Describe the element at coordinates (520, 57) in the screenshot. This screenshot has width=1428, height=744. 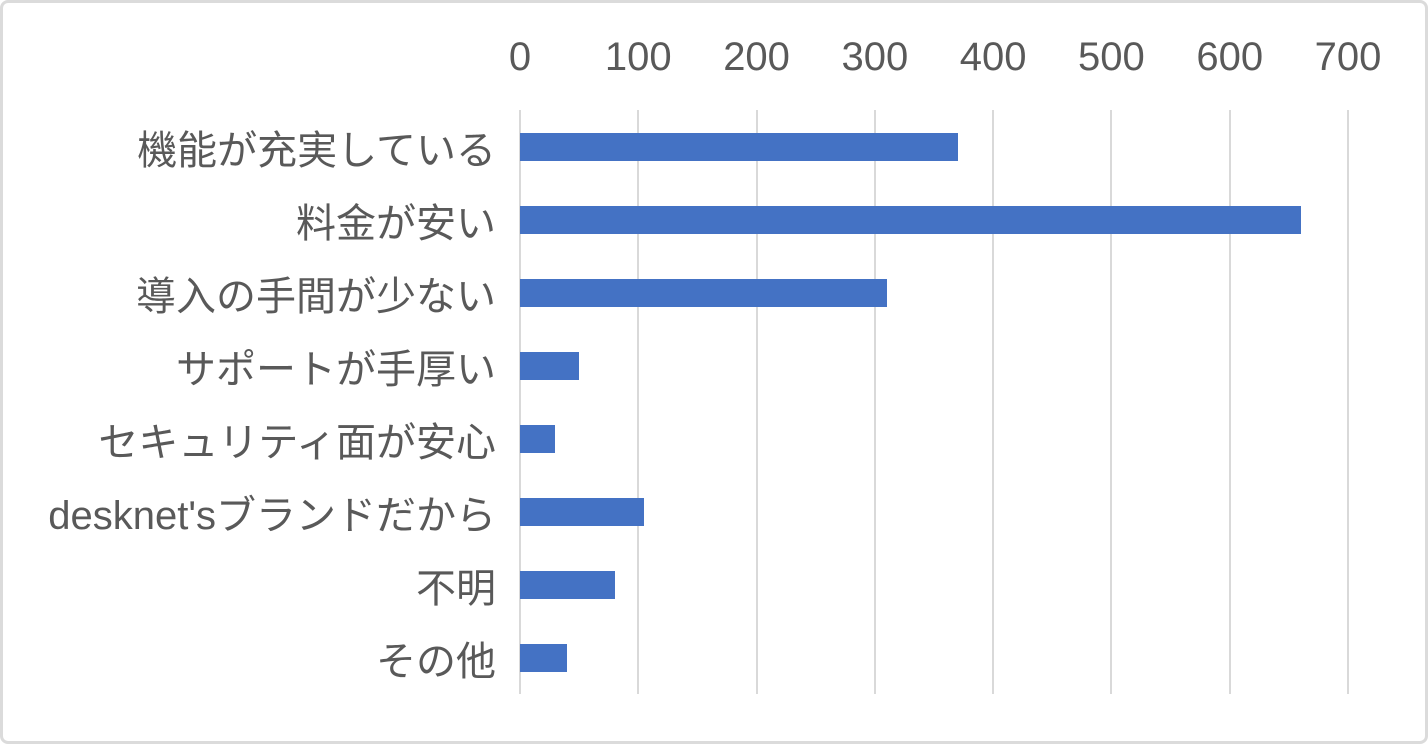
I see `x-tick-label: 0` at that location.